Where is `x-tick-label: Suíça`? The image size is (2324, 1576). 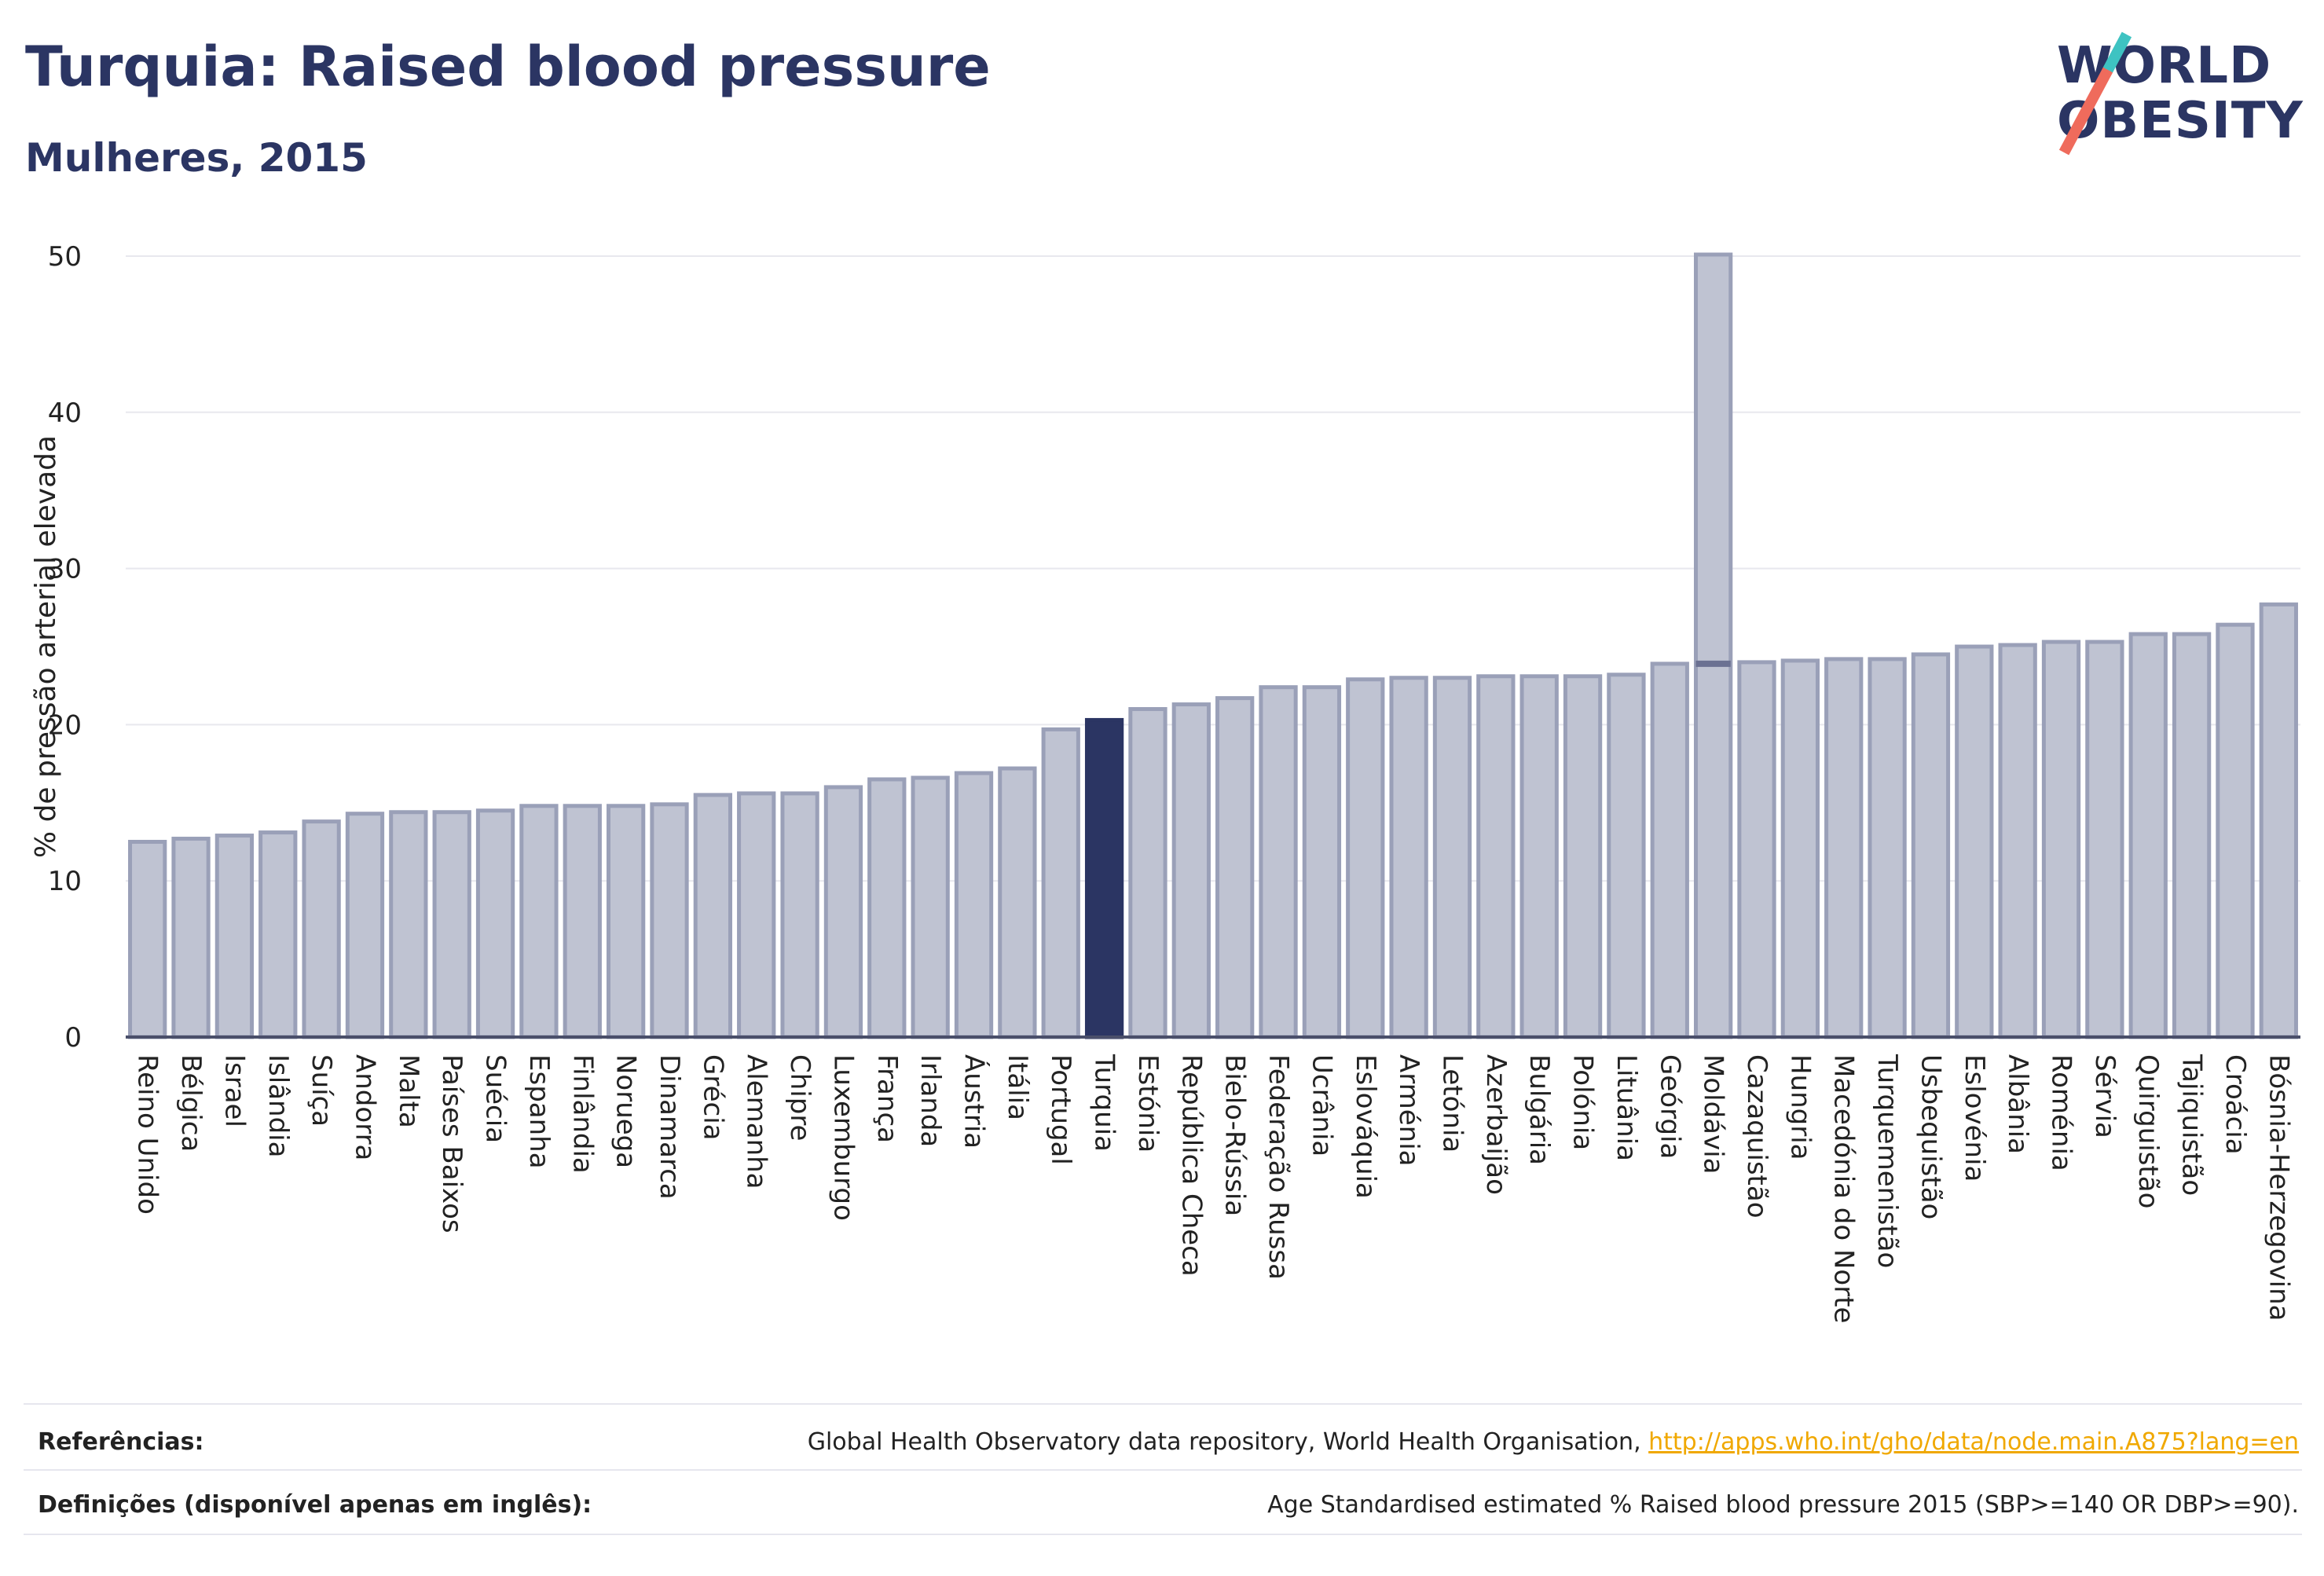
x-tick-label: Suíça is located at coordinates (321, 1090).